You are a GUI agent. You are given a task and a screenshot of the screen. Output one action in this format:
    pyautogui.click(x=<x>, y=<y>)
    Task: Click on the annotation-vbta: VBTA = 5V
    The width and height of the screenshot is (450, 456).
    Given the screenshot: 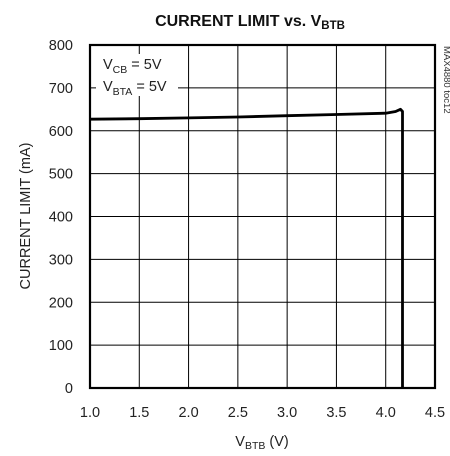 What is the action you would take?
    pyautogui.click(x=135, y=88)
    